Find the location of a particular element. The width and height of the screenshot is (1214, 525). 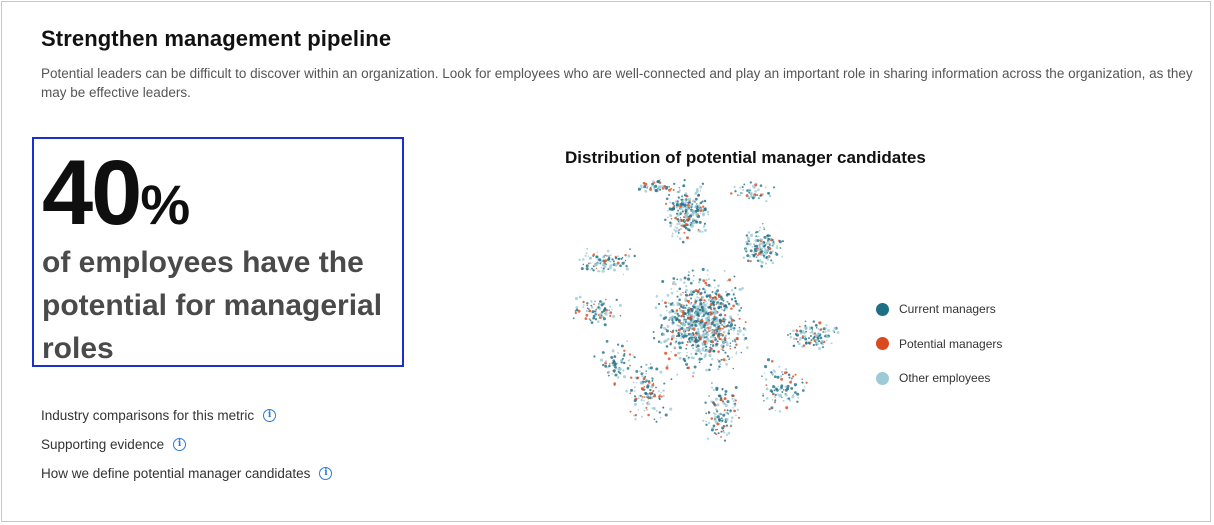

legend-label: Current managers is located at coordinates (947, 309).